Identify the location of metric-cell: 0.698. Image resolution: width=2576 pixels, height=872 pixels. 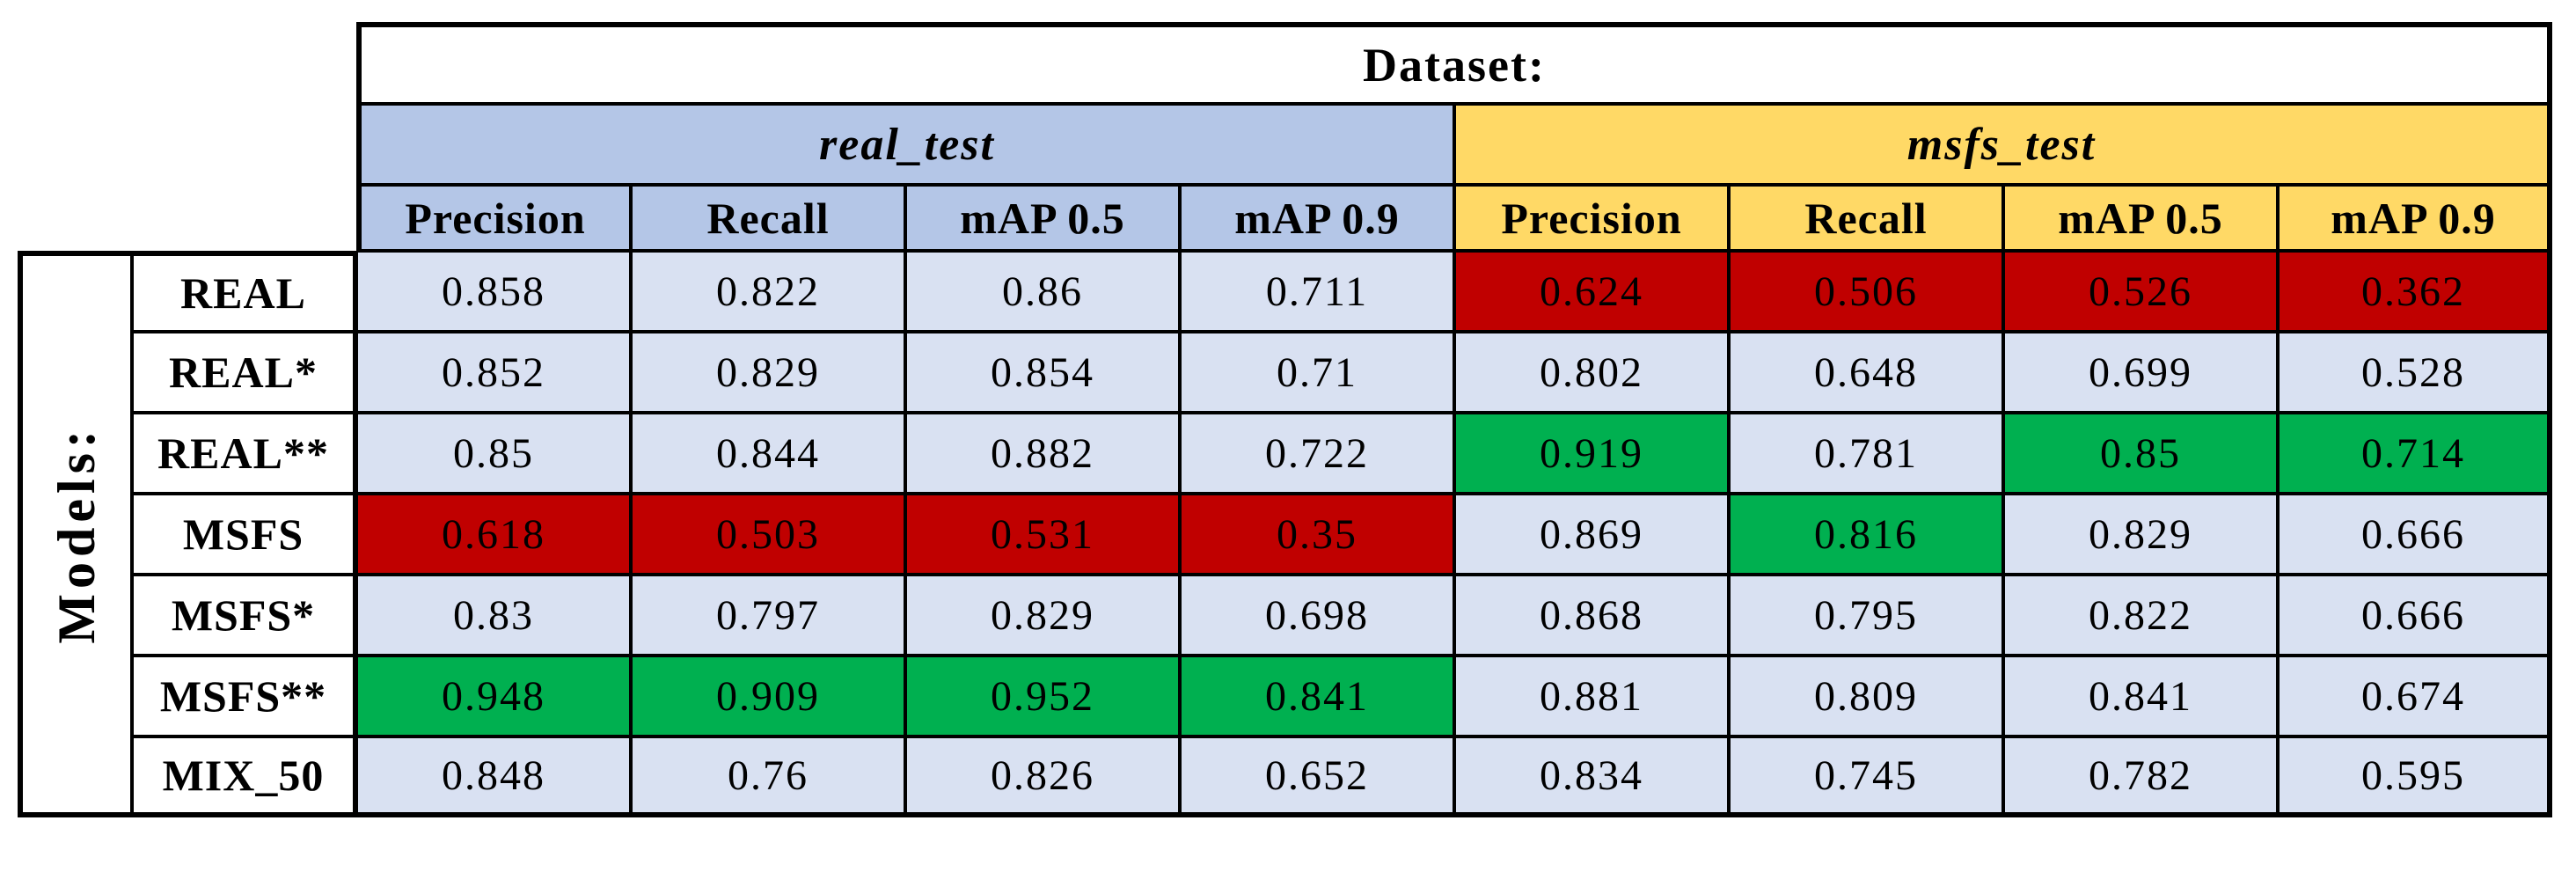
(1317, 616).